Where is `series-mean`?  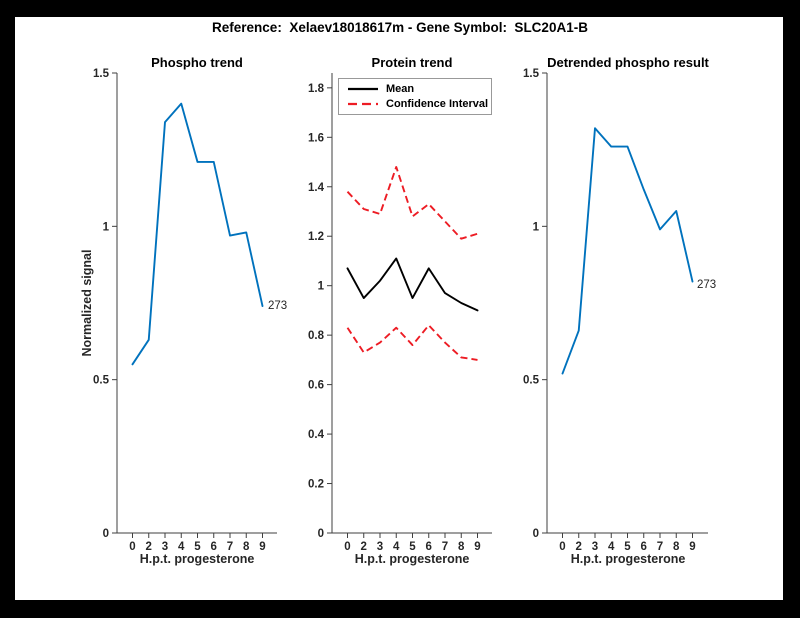
series-mean is located at coordinates (412, 284).